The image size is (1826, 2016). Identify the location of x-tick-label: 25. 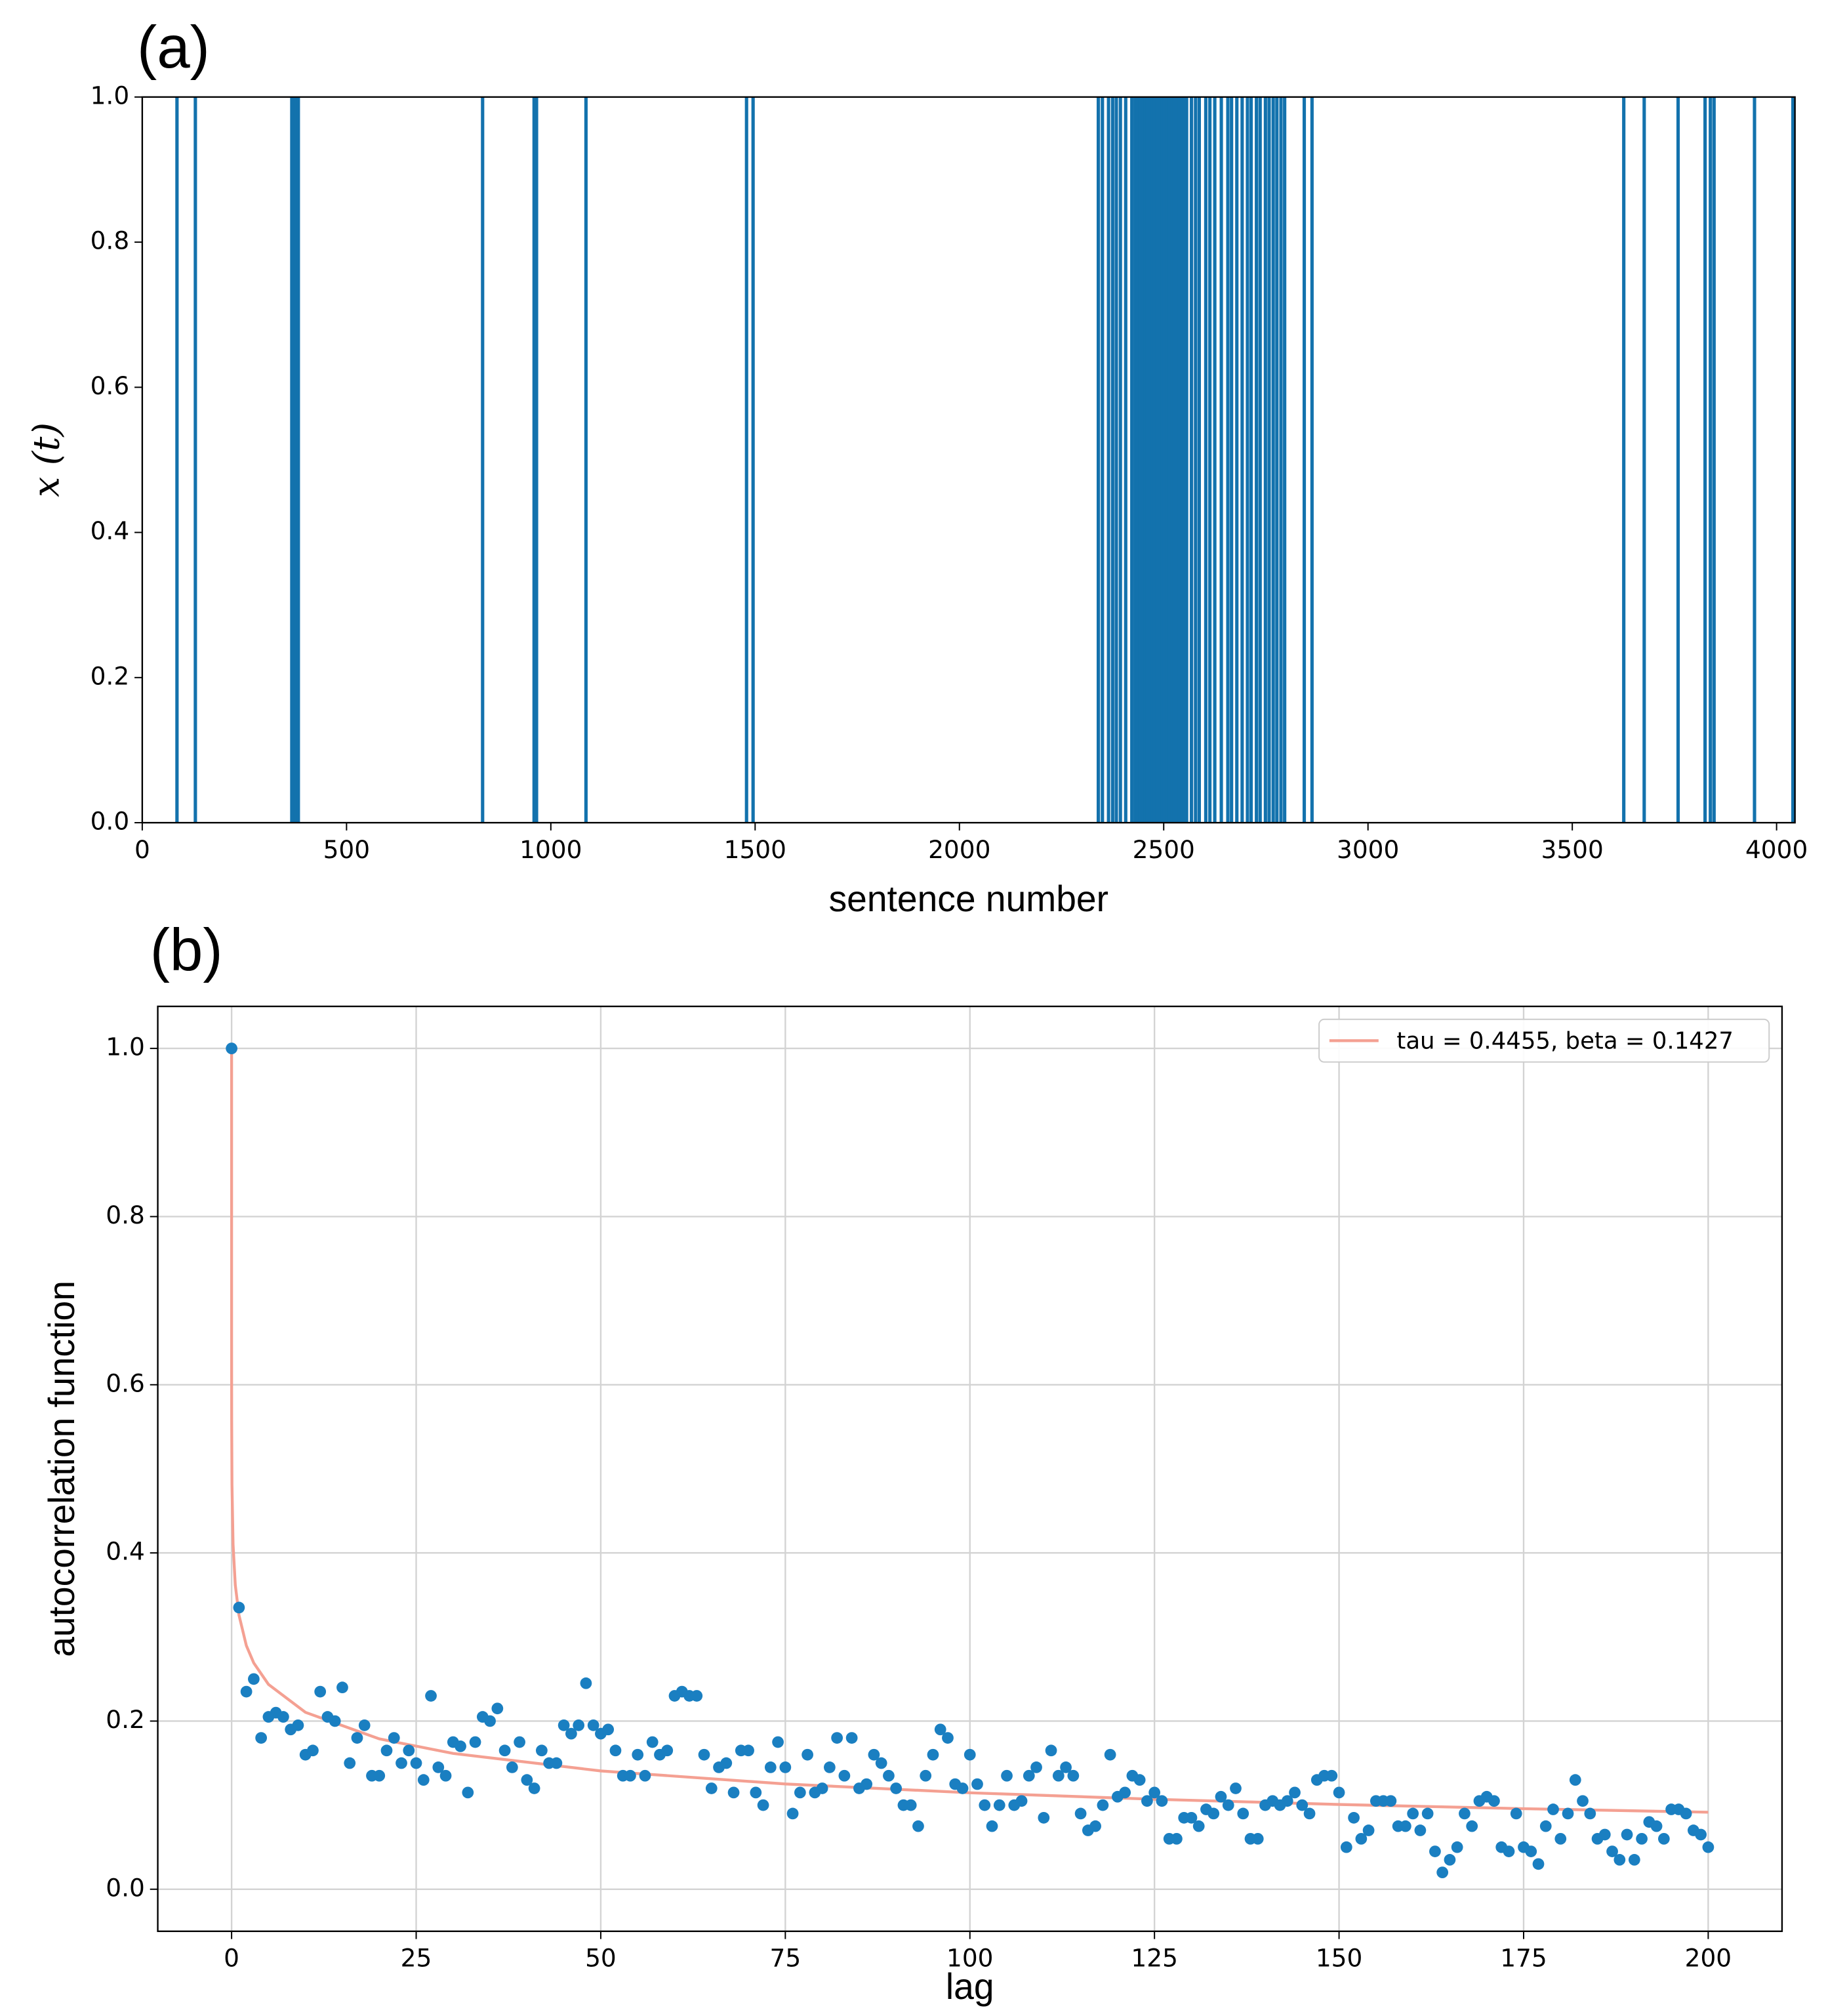
(416, 1958).